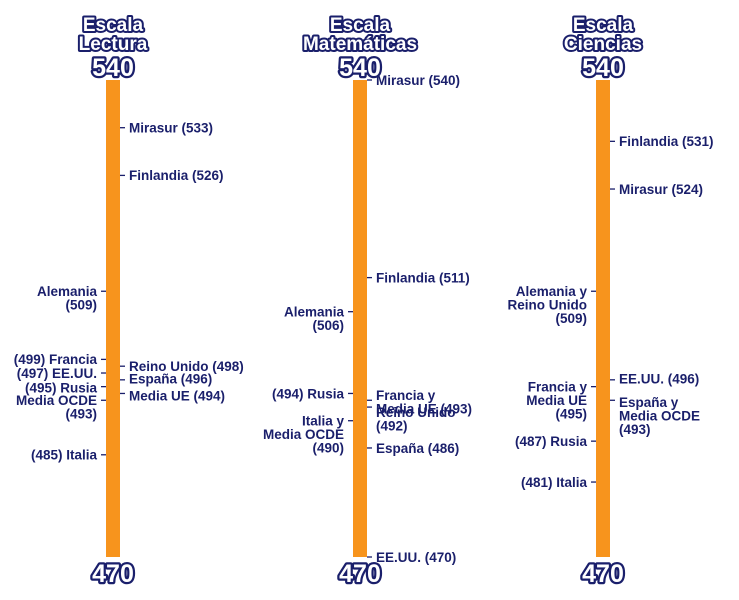 This screenshot has width=739, height=600. Describe the element at coordinates (308, 393) in the screenshot. I see `country-label: (494) Rusia` at that location.